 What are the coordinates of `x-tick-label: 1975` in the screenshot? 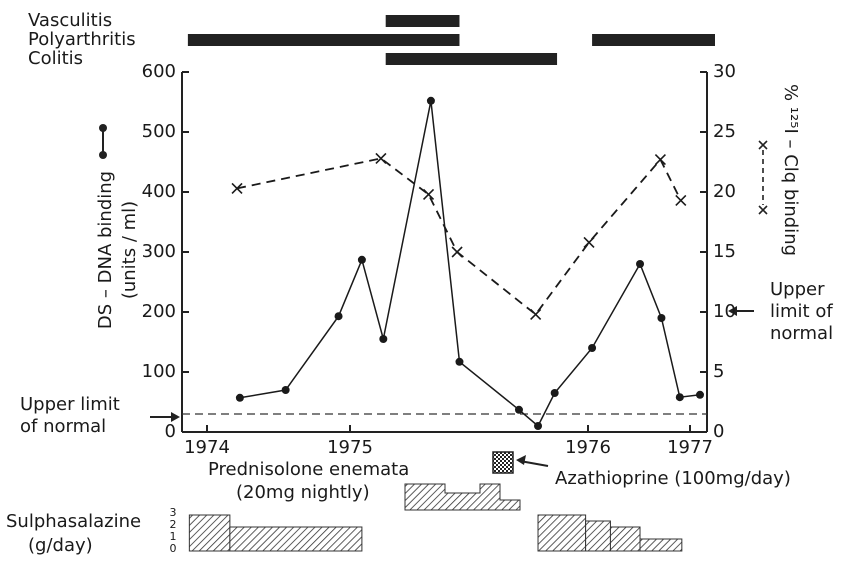 It's located at (350, 447).